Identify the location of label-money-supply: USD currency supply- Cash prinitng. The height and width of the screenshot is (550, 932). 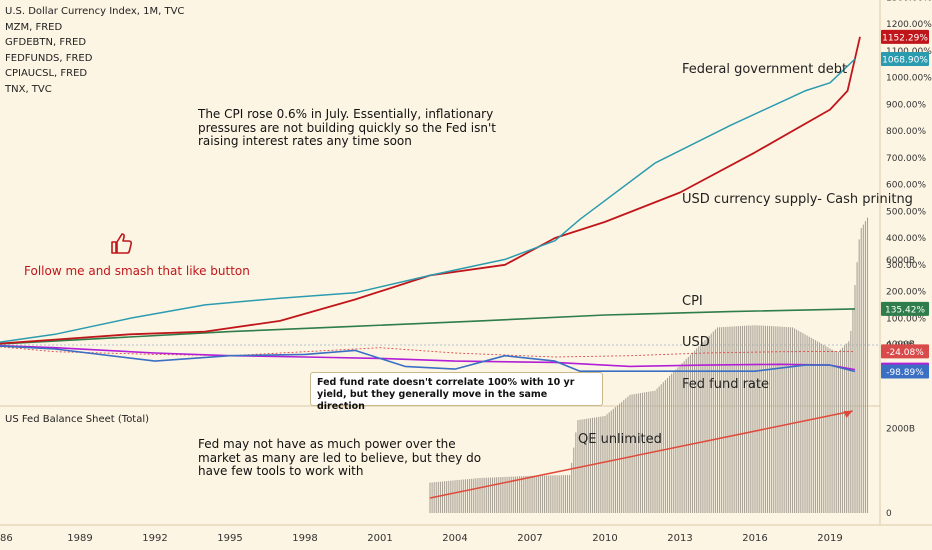
(797, 199).